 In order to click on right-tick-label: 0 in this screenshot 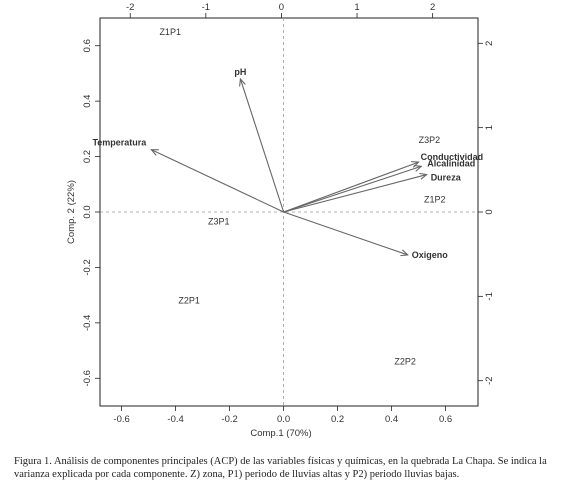, I will do `click(489, 211)`.